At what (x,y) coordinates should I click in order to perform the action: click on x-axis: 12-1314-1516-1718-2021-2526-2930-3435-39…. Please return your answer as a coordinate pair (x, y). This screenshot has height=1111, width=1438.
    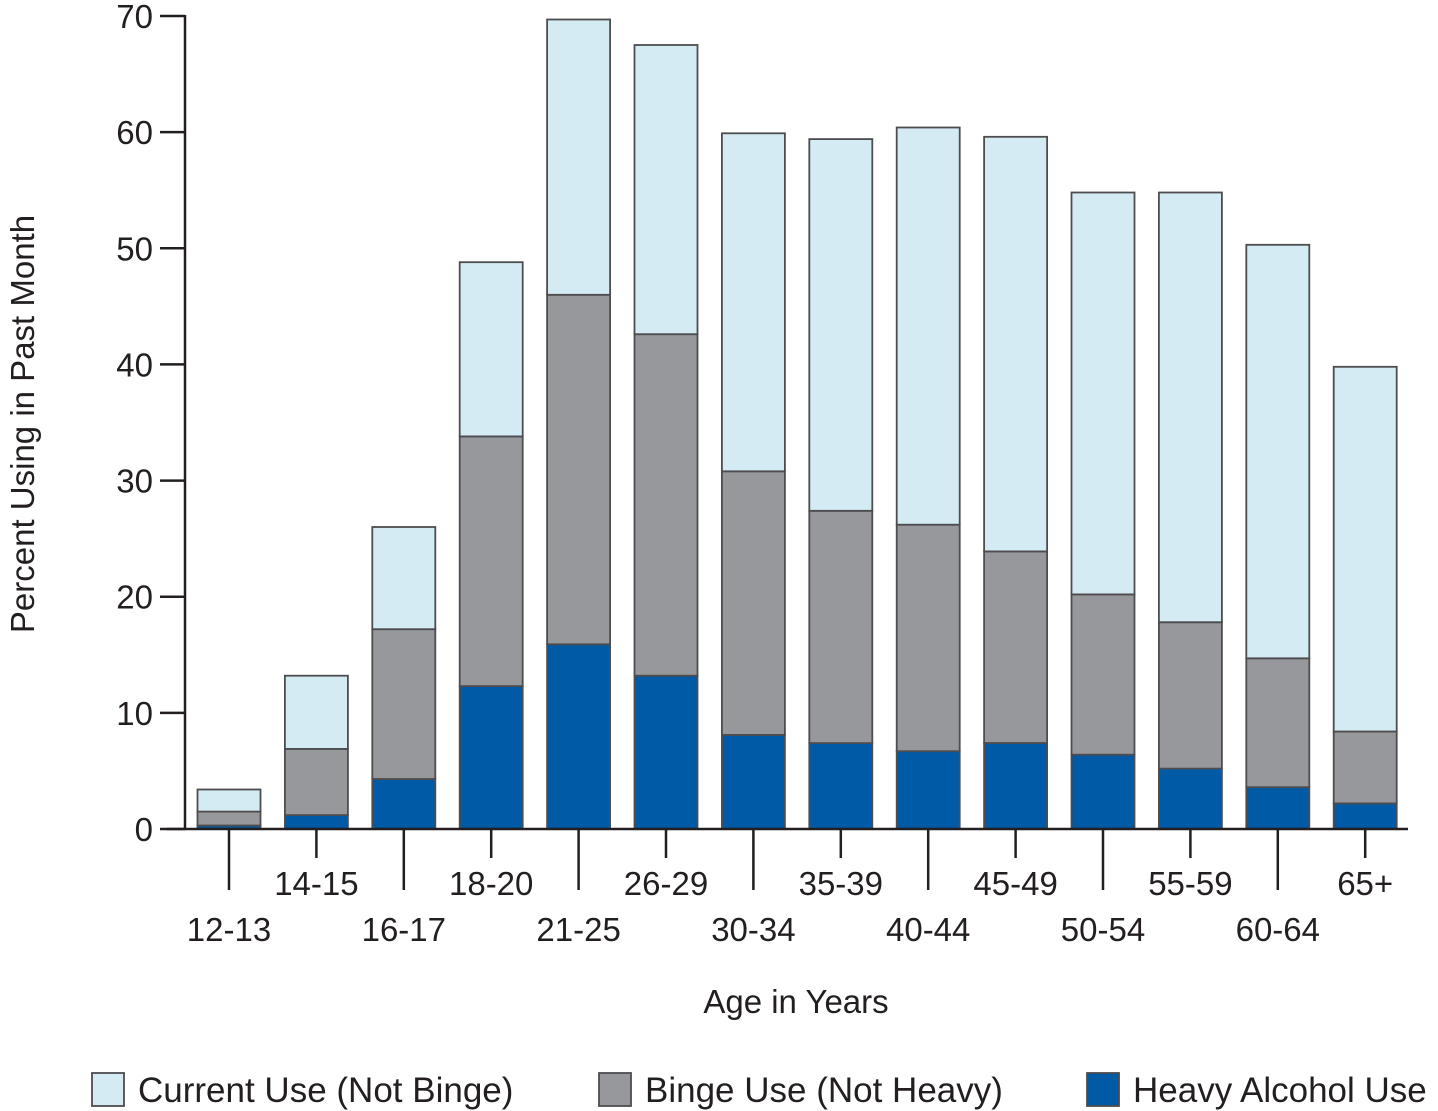
    Looking at the image, I should click on (787, 887).